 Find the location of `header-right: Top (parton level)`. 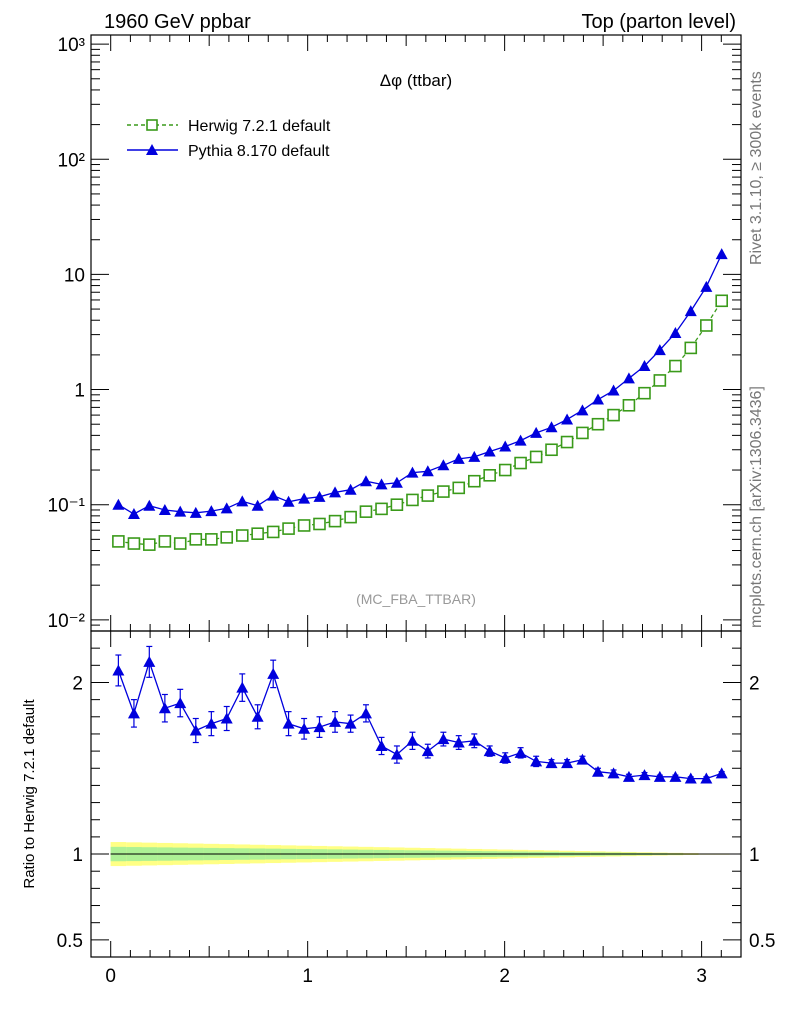

header-right: Top (parton level) is located at coordinates (658, 22).